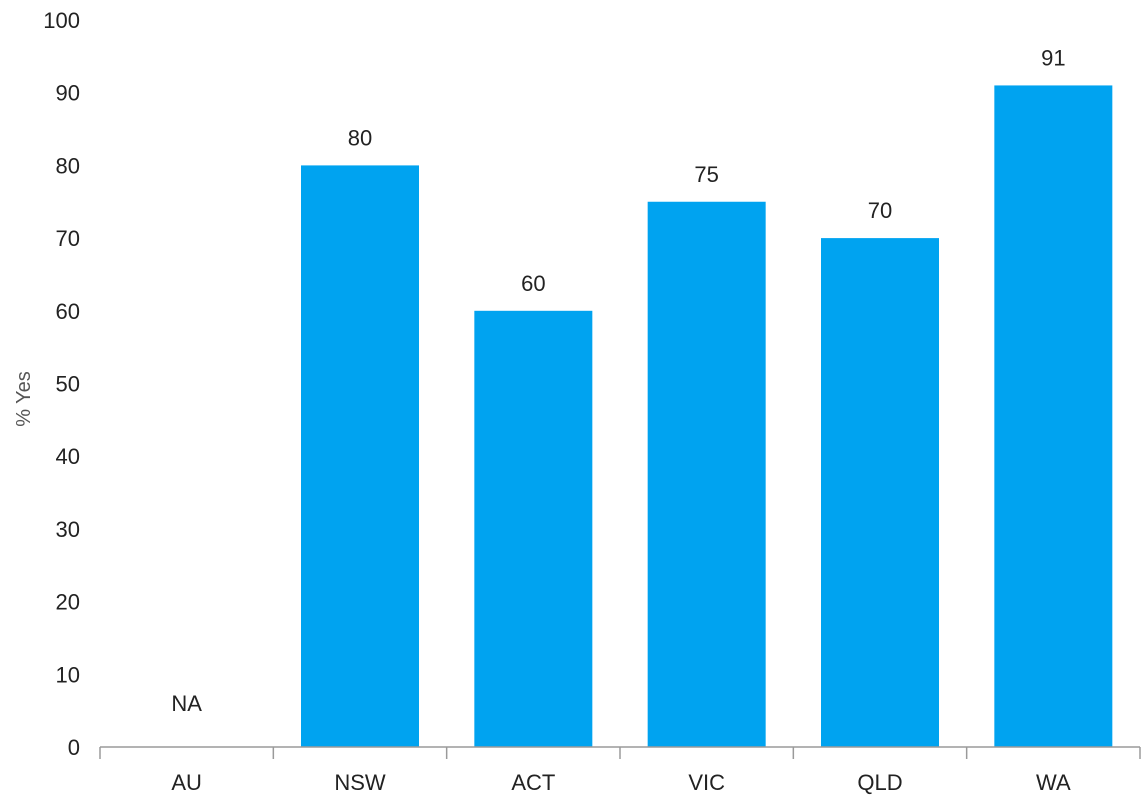  What do you see at coordinates (68, 238) in the screenshot?
I see `y-tick-label: 70` at bounding box center [68, 238].